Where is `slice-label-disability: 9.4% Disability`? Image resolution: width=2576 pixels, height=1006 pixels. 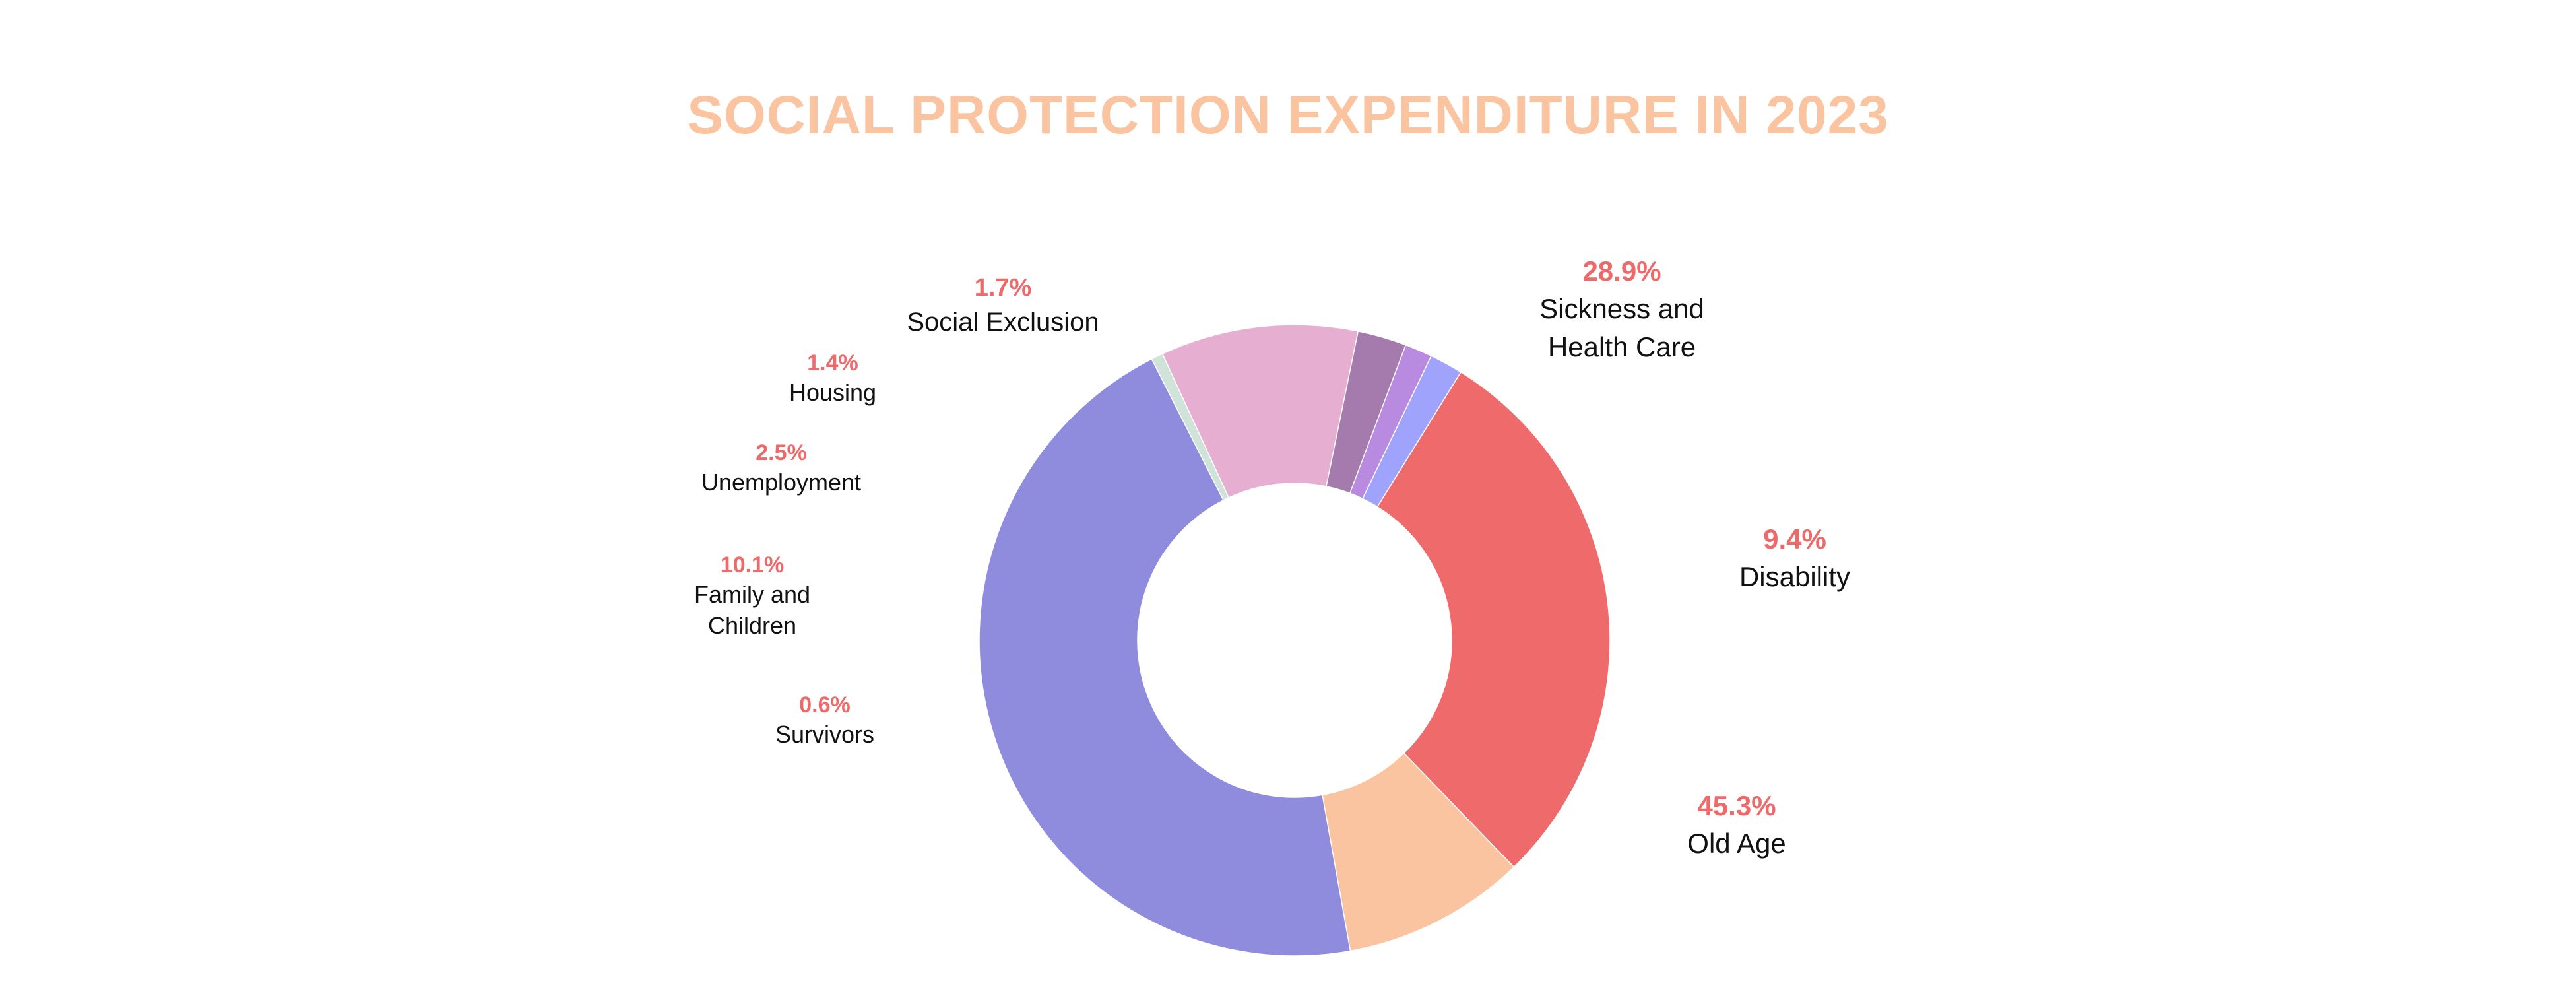
slice-label-disability: 9.4% Disability is located at coordinates (1794, 558).